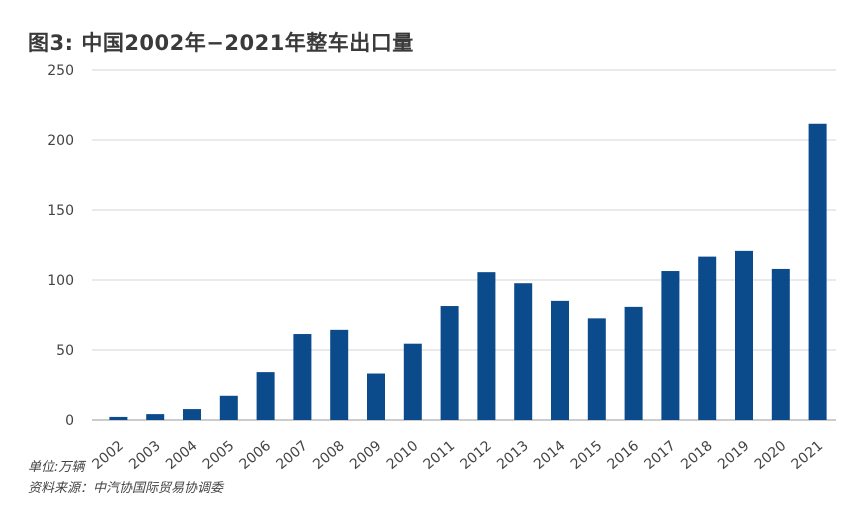 This screenshot has height=508, width=865. What do you see at coordinates (744, 335) in the screenshot?
I see `bar-2019` at bounding box center [744, 335].